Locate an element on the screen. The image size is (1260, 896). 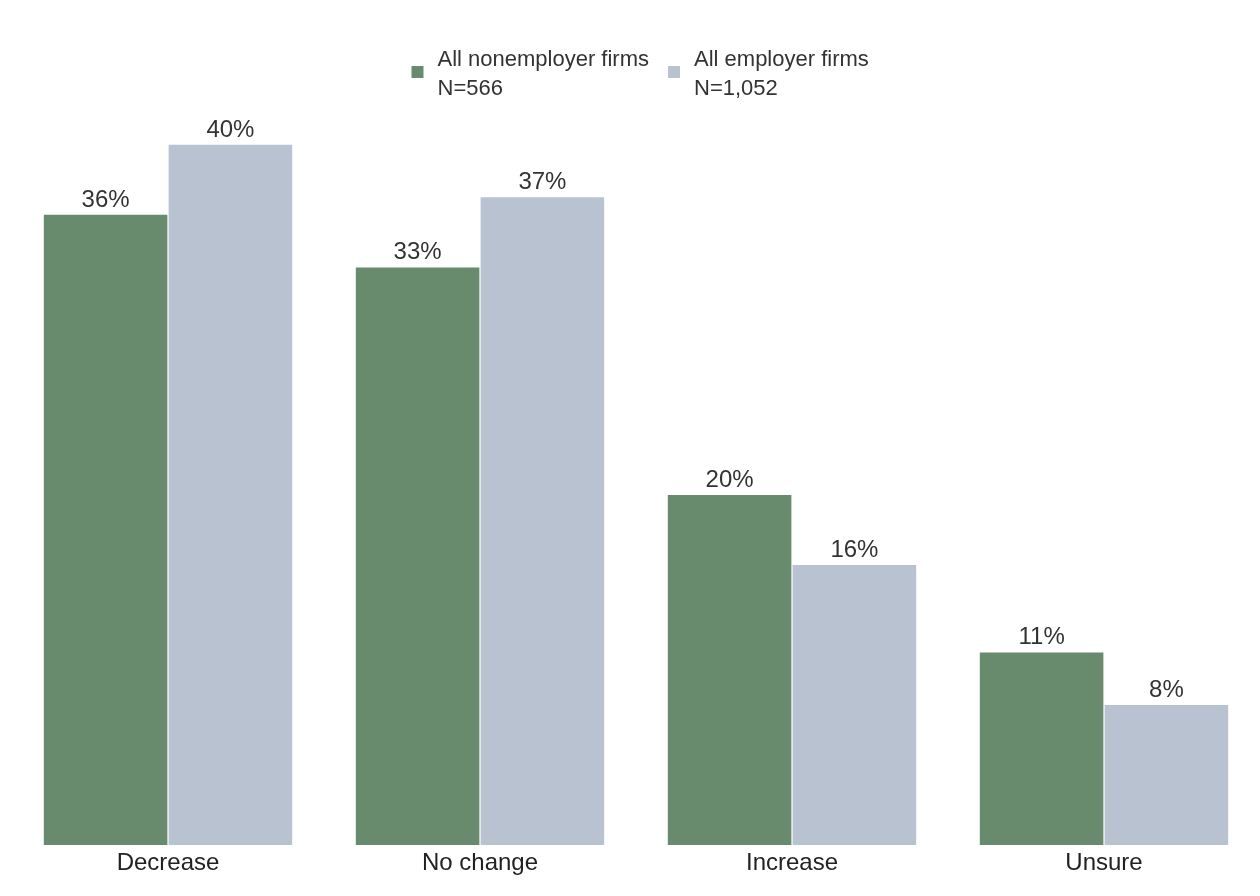
legend-label: All employer firms N=1,052 is located at coordinates (781, 73).